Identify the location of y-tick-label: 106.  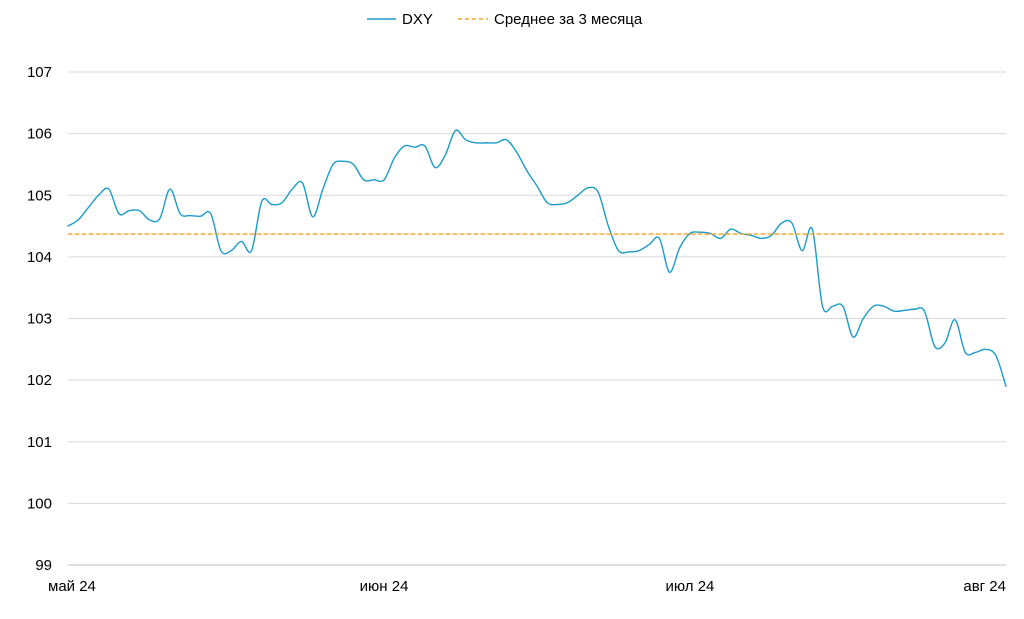
(39, 134).